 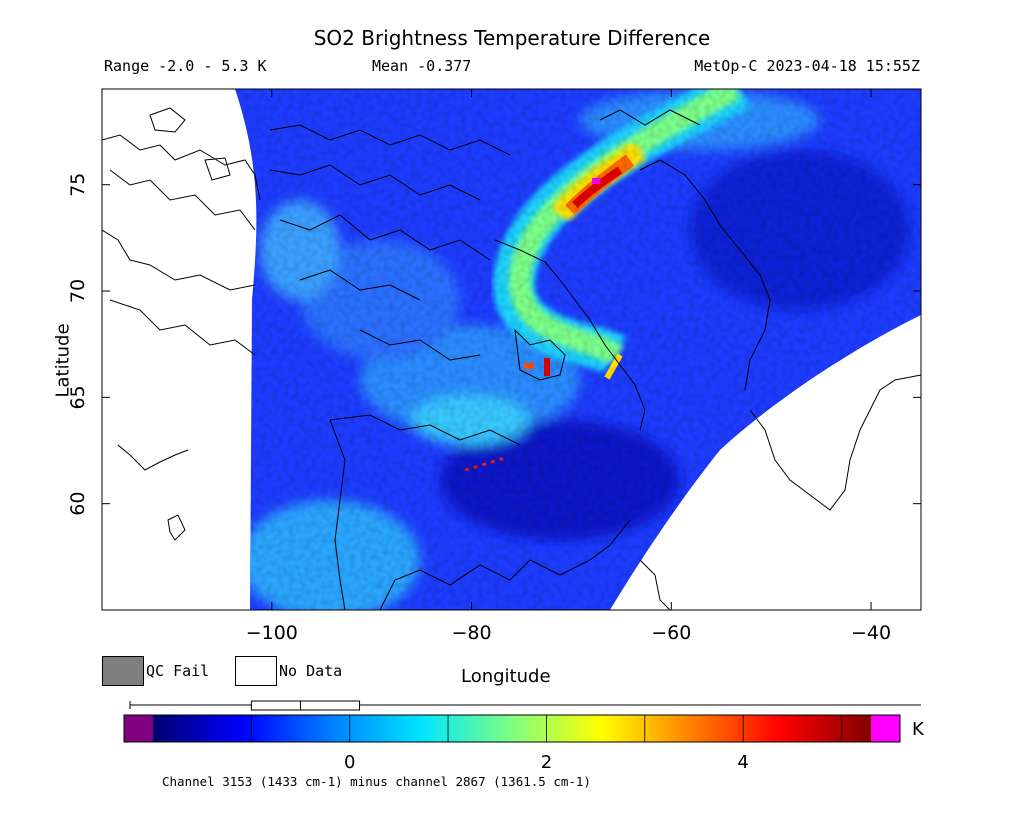 I want to click on boxplot-box, so click(x=305, y=705).